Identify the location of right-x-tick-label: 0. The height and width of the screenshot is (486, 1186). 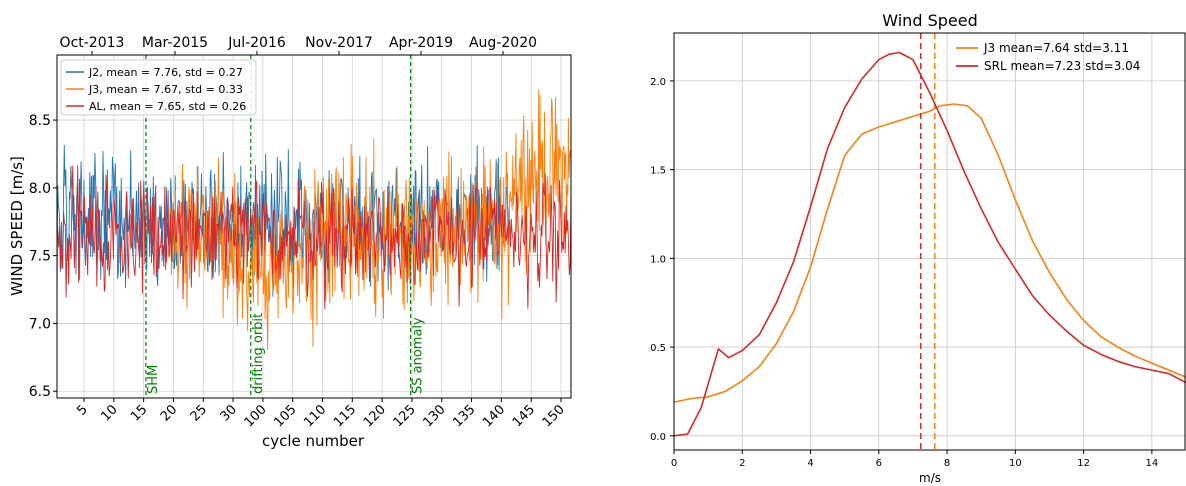
(674, 463).